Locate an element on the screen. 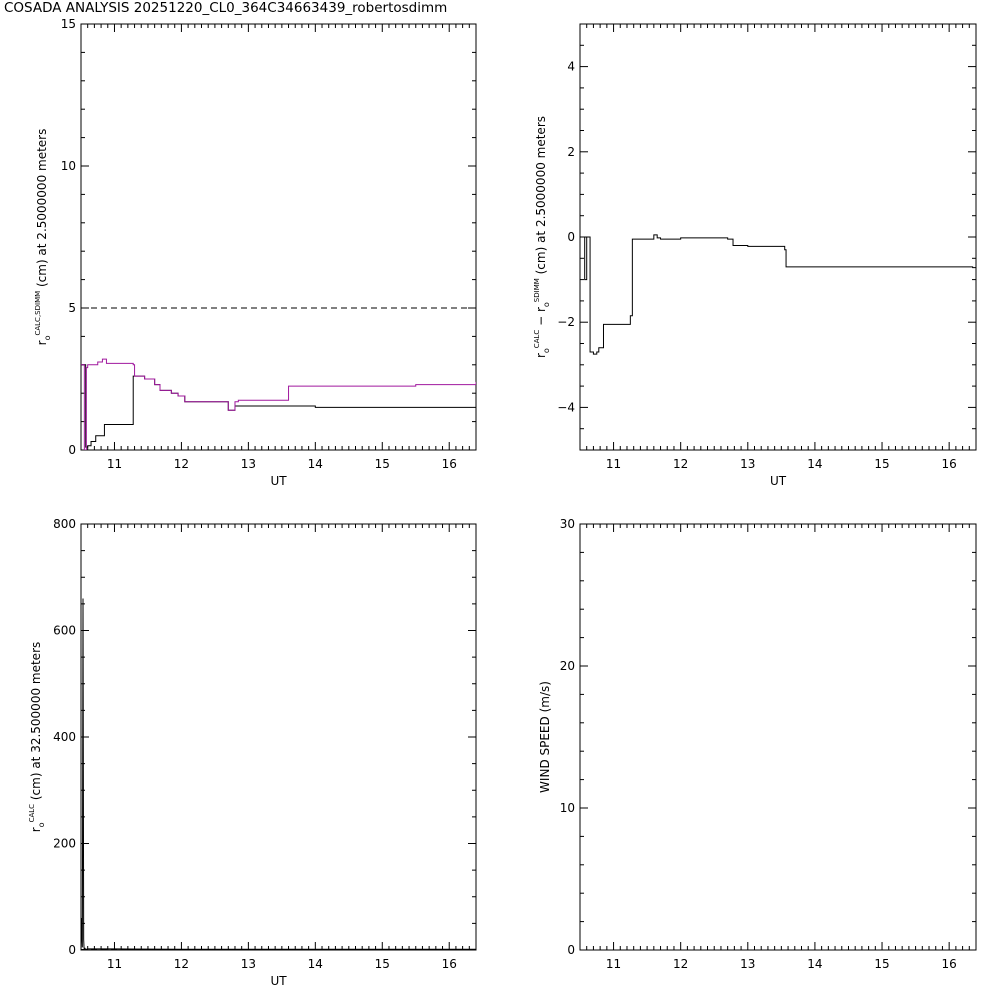 Image resolution: width=1000 pixels, height=1000 pixels. y-tick-label: −4 is located at coordinates (566, 407).